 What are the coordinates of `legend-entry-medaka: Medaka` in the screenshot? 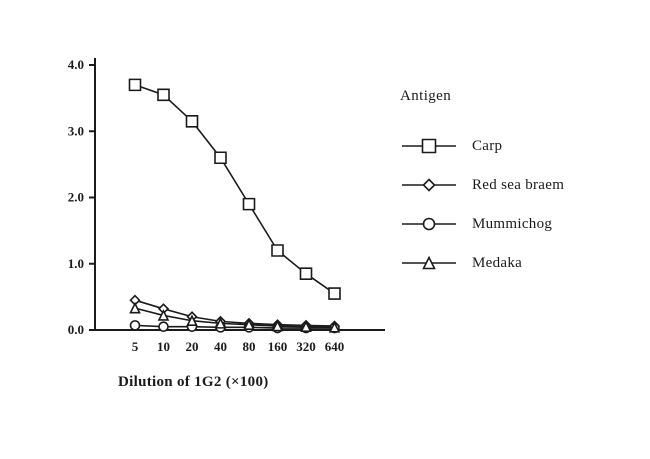 It's located at (515, 263).